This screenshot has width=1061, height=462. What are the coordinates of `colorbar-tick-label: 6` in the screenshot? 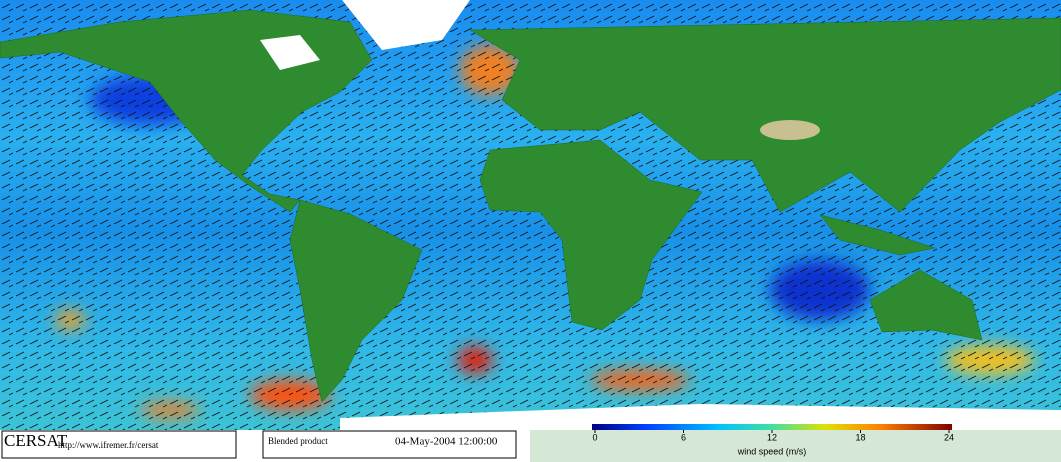 It's located at (683, 437).